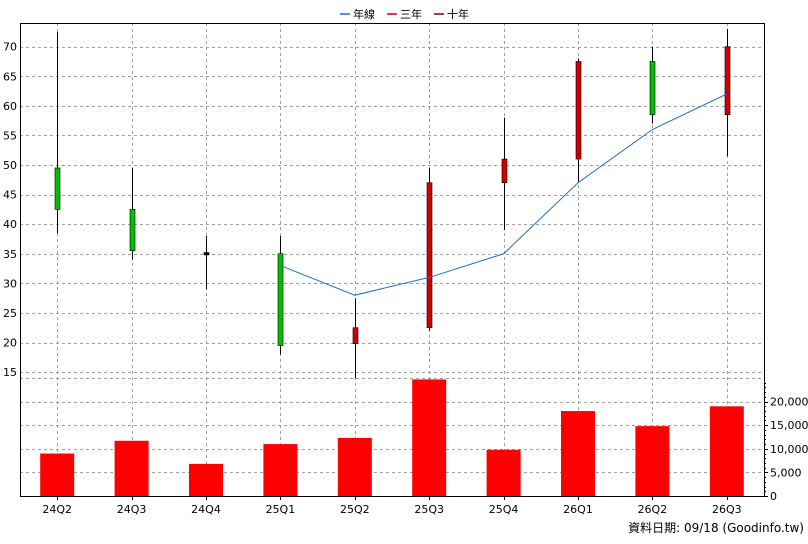  What do you see at coordinates (206, 509) in the screenshot?
I see `x-tick-label: 24Q4` at bounding box center [206, 509].